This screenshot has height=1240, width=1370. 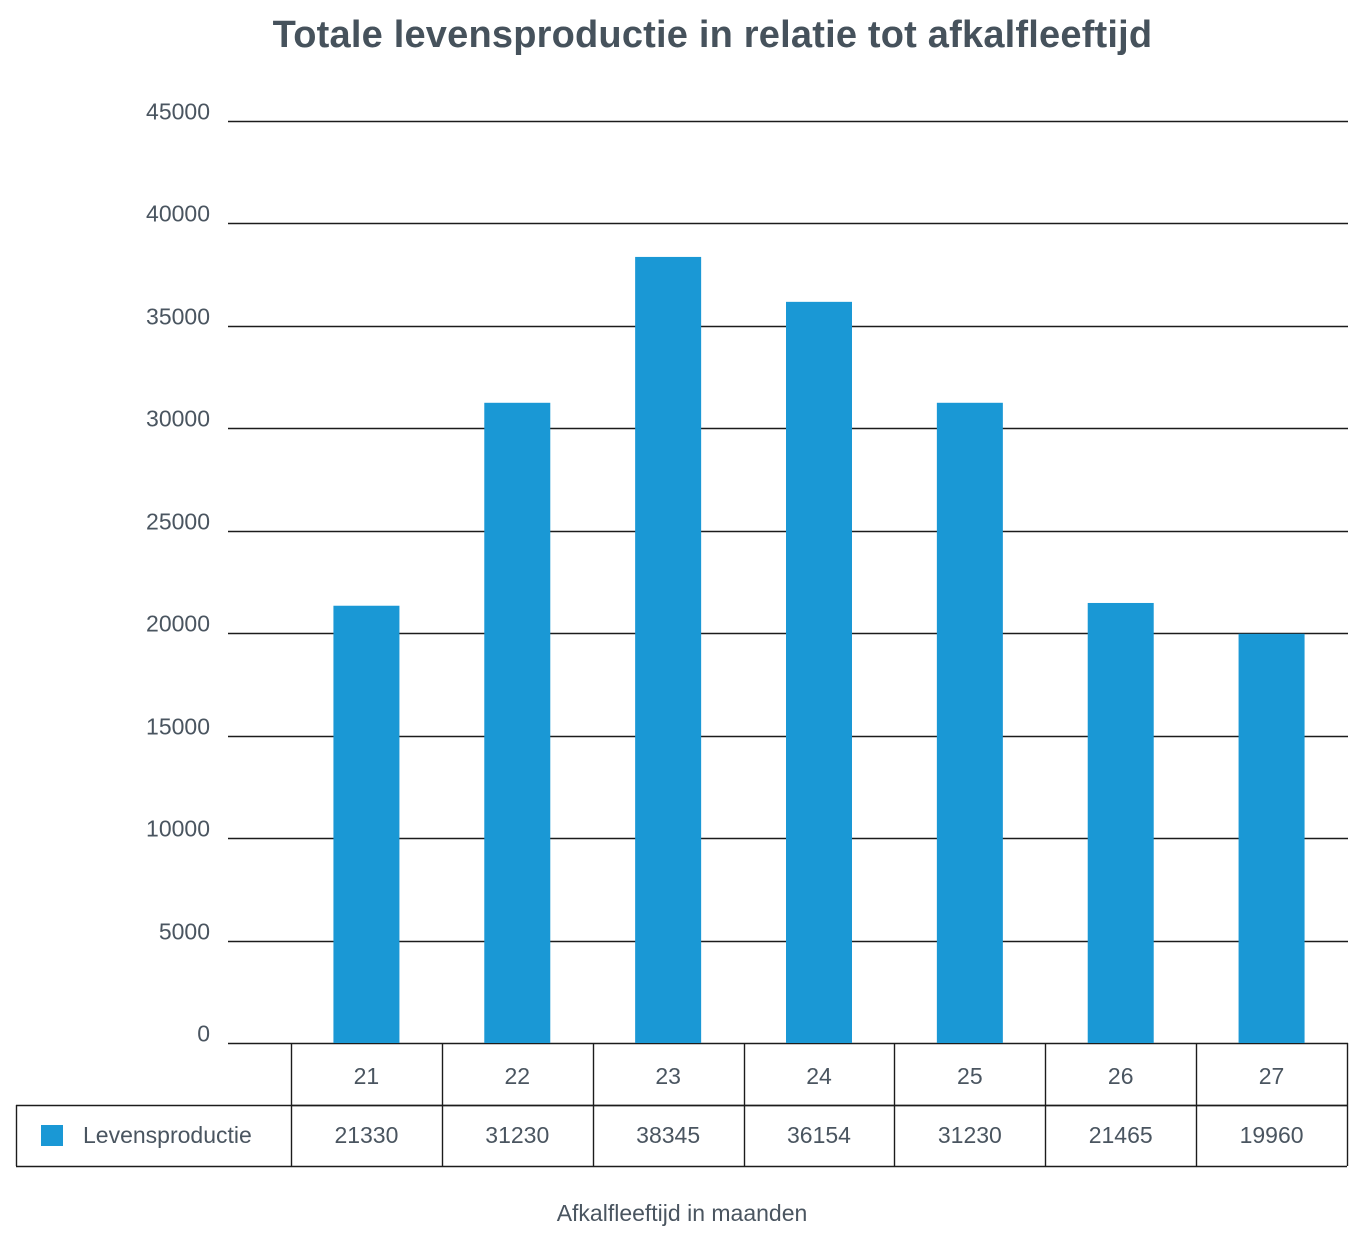 What do you see at coordinates (668, 1135) in the screenshot?
I see `data-label: 38345` at bounding box center [668, 1135].